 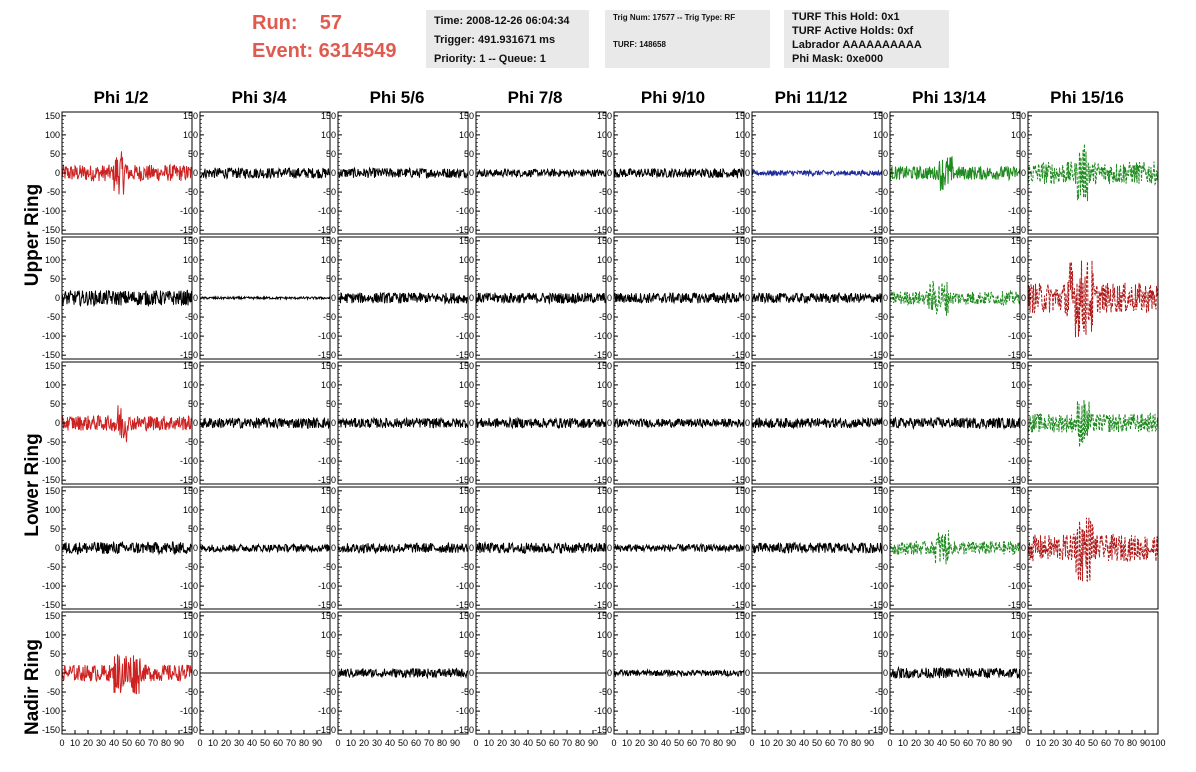 I want to click on col-header-phi-7-8: Phi 7/8, so click(x=535, y=97).